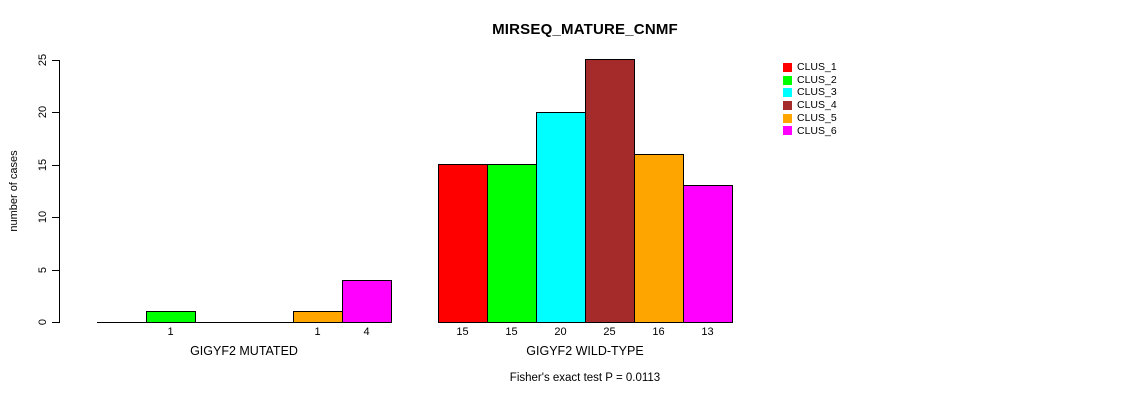 The image size is (1140, 400). What do you see at coordinates (585, 378) in the screenshot?
I see `fisher-test-annotation: Fisher's exact test P = 0.0113` at bounding box center [585, 378].